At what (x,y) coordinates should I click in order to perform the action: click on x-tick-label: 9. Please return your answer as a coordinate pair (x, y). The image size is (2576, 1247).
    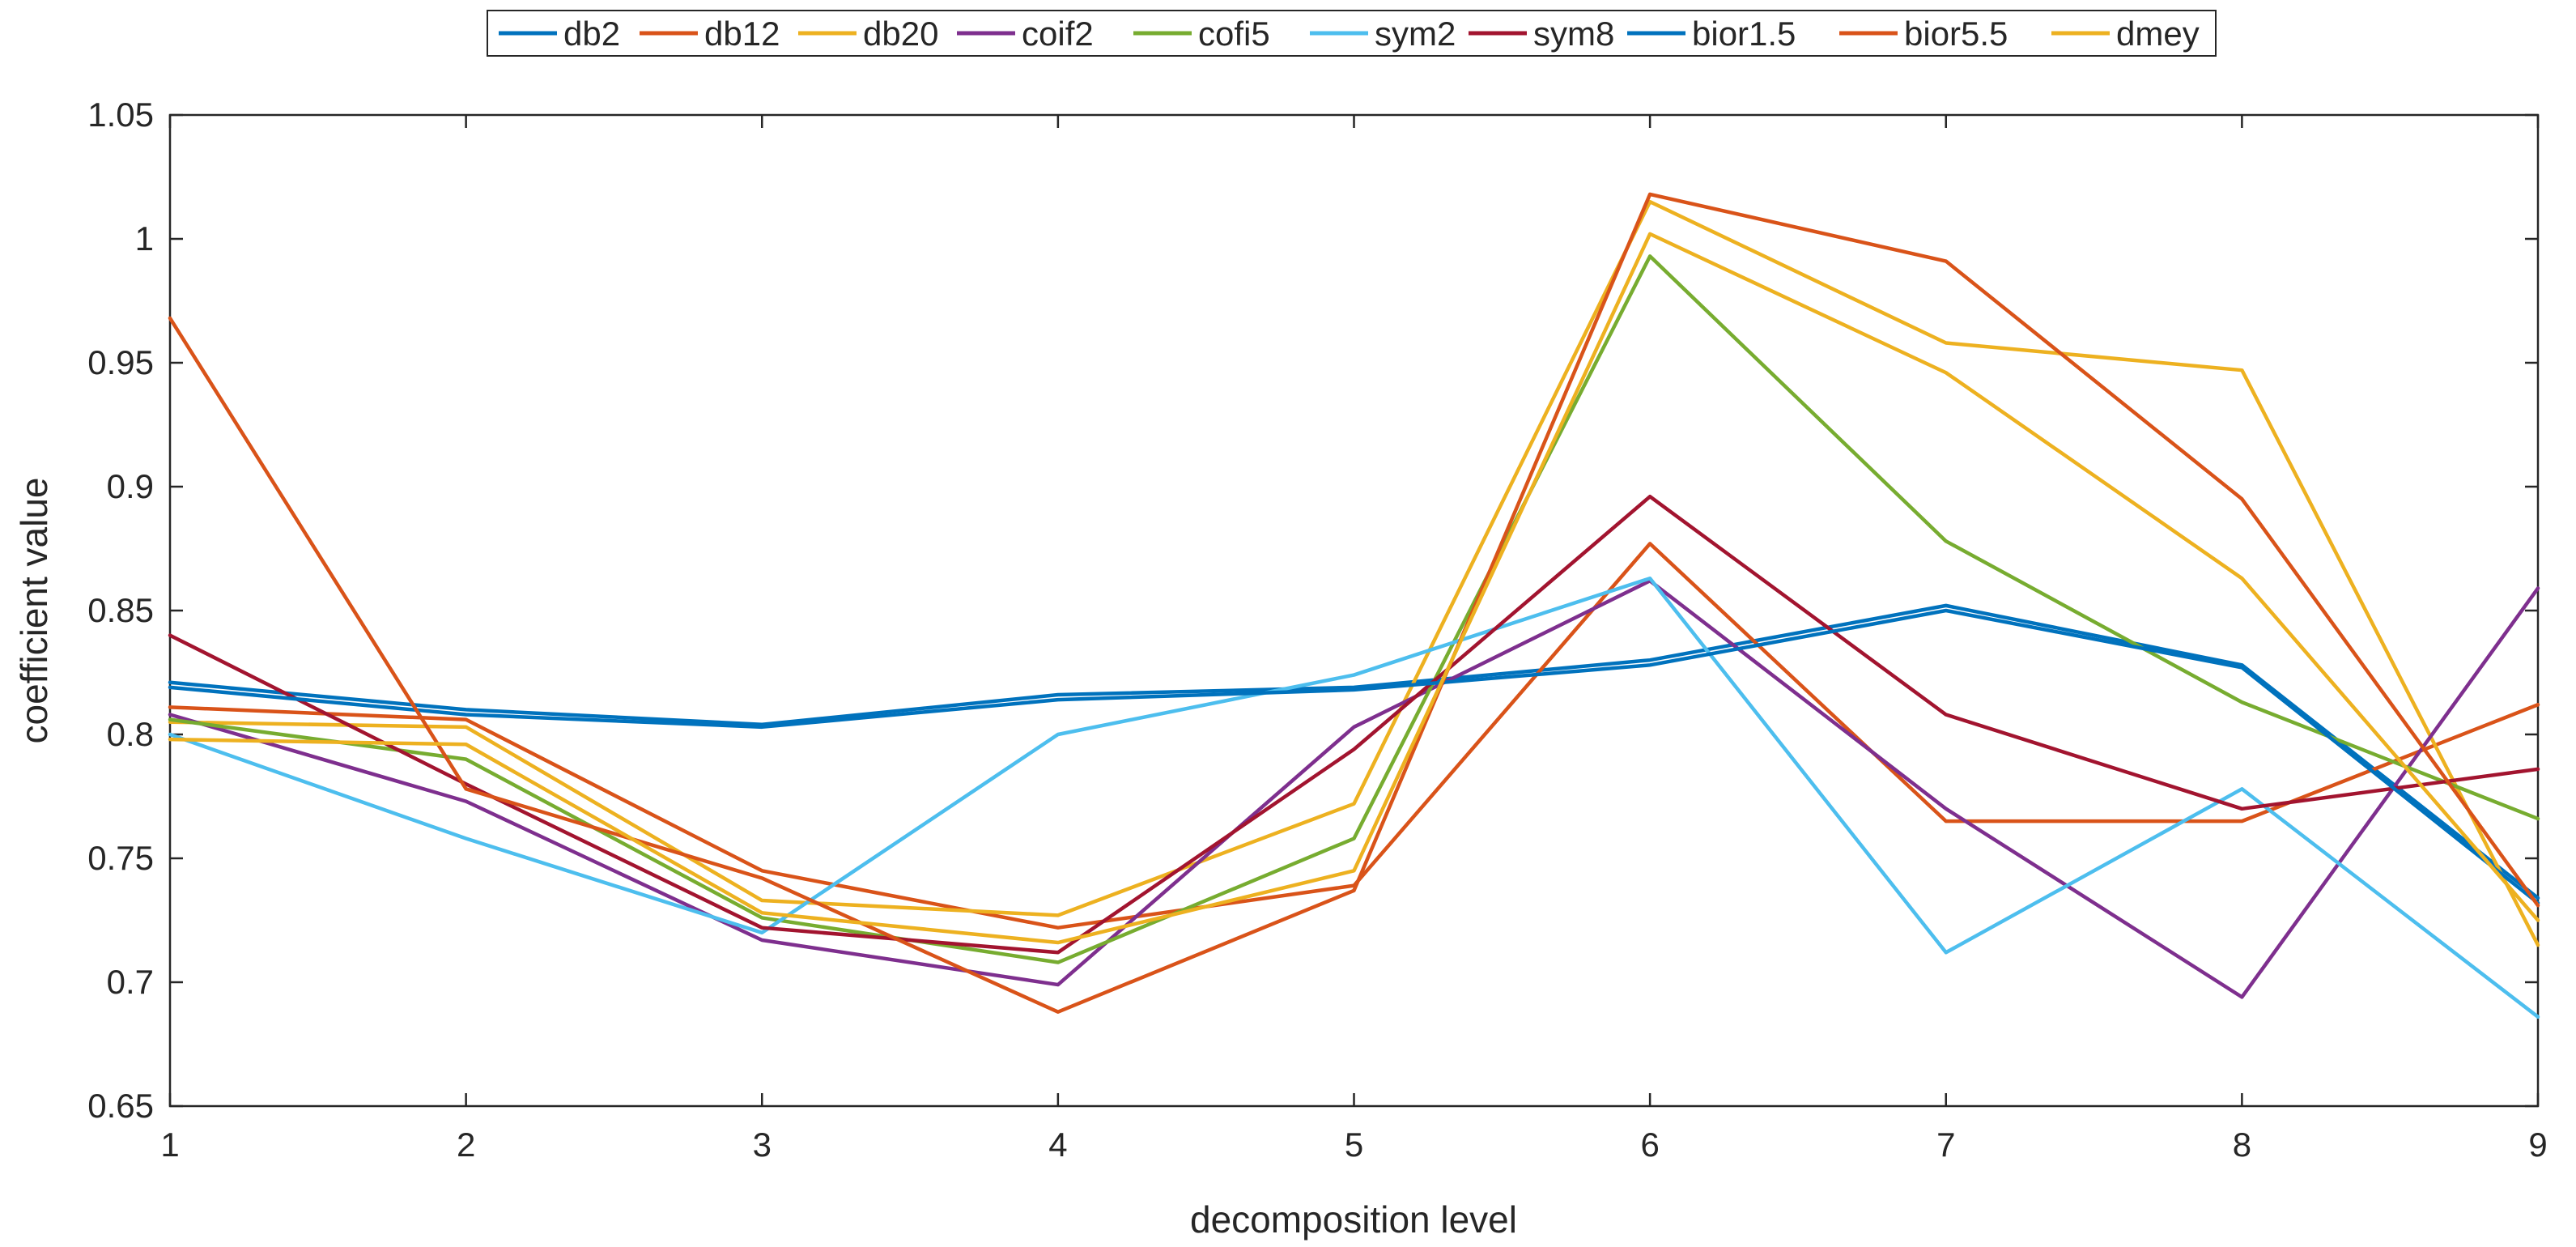
    Looking at the image, I should click on (2537, 1145).